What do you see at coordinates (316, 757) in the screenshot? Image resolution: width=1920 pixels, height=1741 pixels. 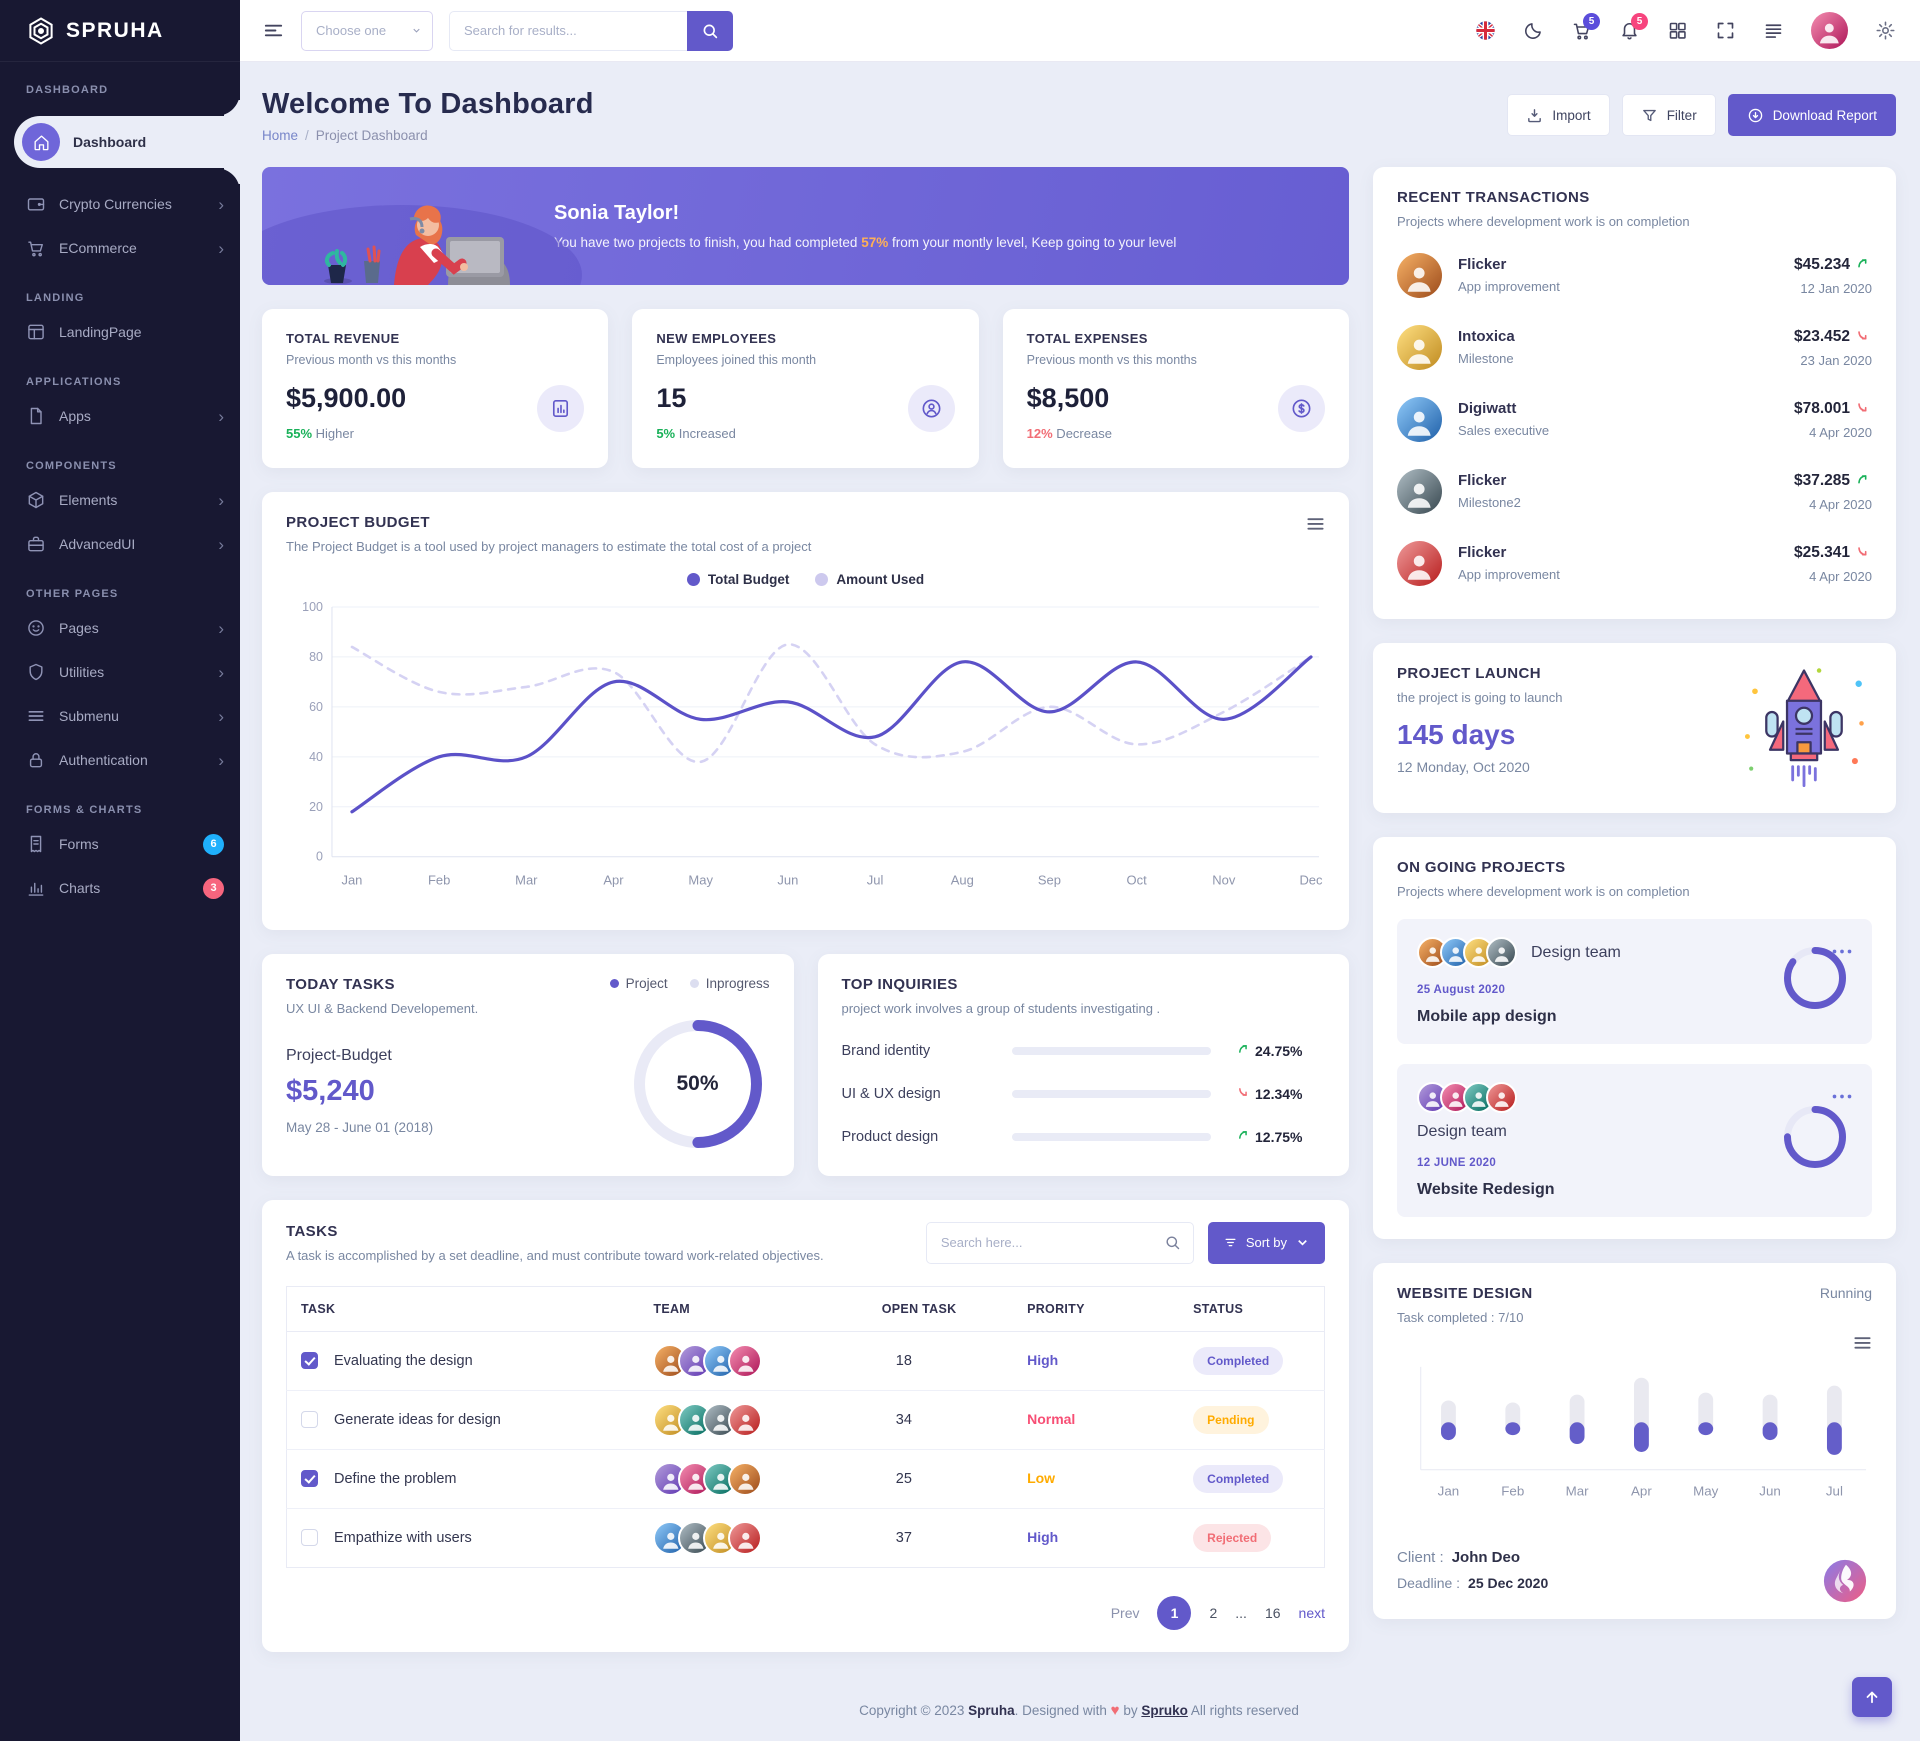 I see `svg-text: 40` at bounding box center [316, 757].